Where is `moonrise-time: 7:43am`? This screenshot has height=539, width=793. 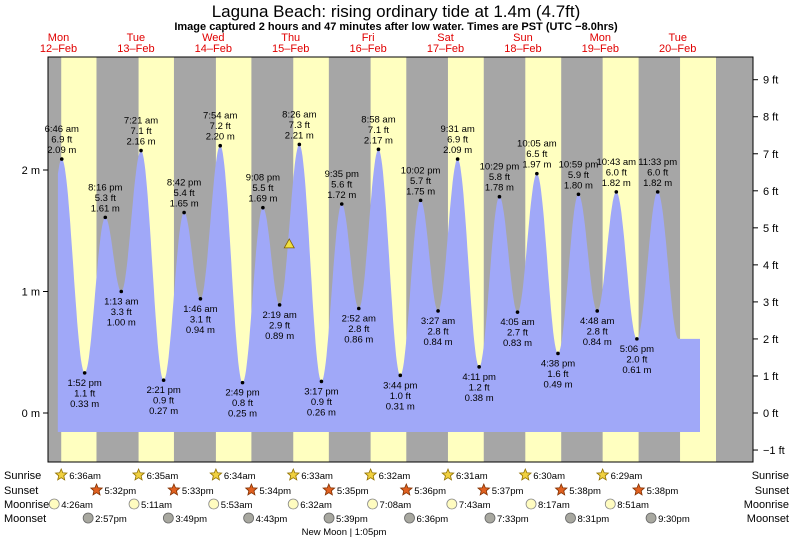
moonrise-time: 7:43am is located at coordinates (475, 505).